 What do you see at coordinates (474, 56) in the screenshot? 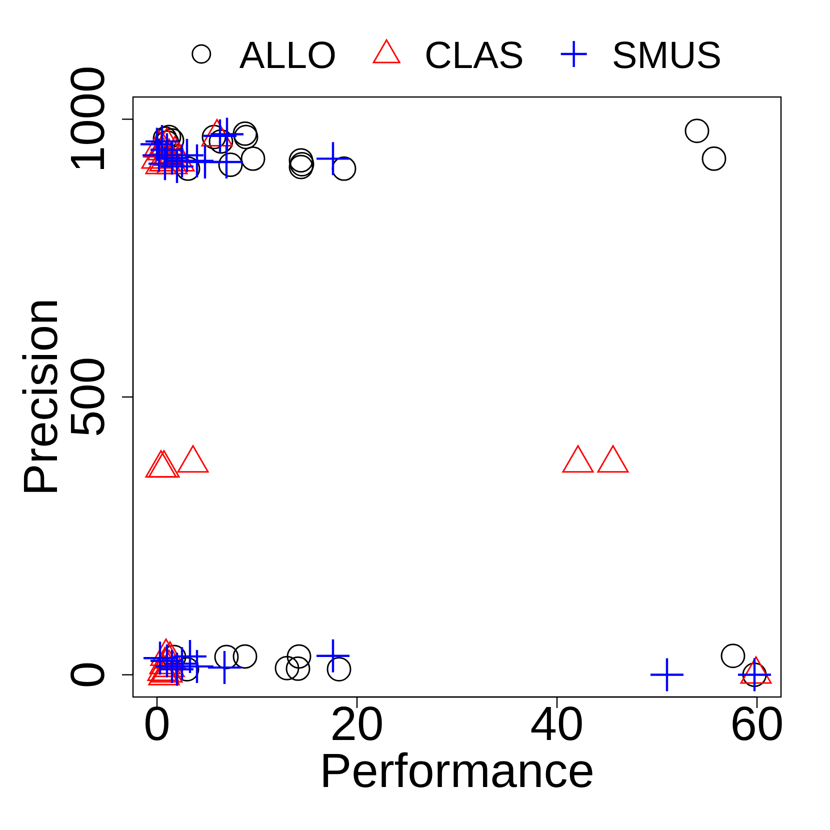
I see `legend-label: CLAS` at bounding box center [474, 56].